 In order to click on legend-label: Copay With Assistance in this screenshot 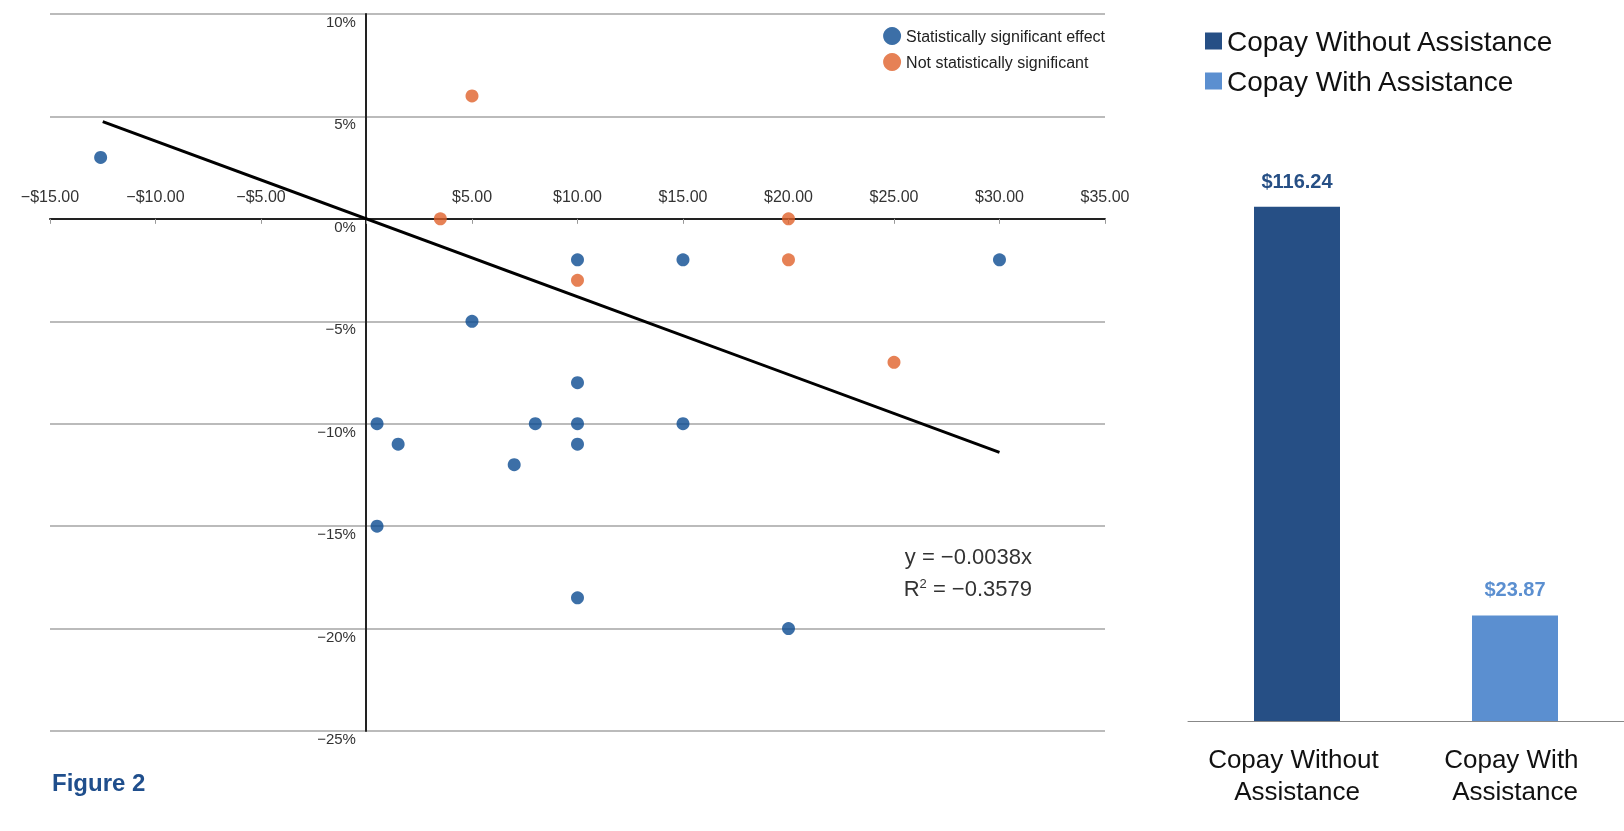, I will do `click(1370, 81)`.